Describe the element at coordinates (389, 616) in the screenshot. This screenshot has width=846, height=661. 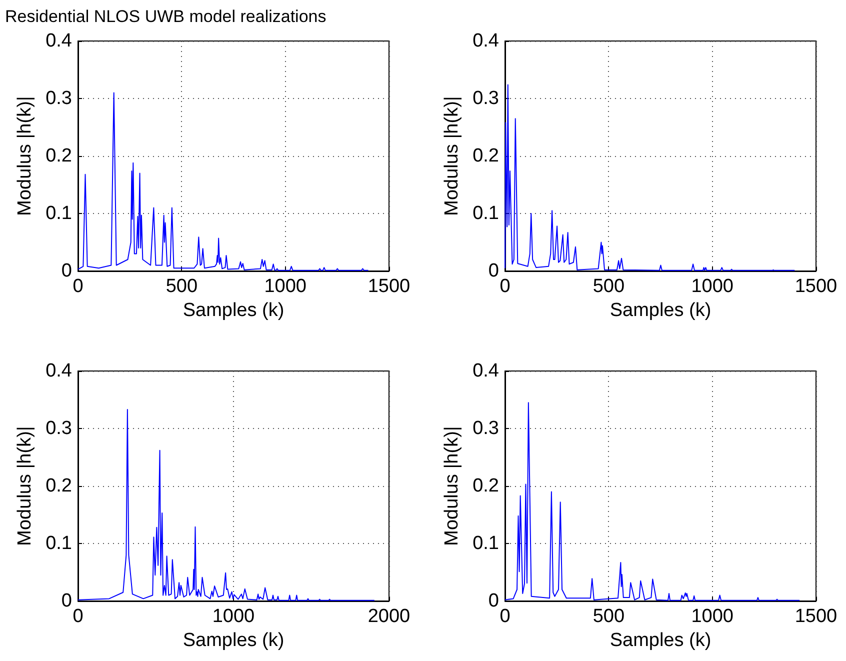
I see `x-tick-label: 2000` at that location.